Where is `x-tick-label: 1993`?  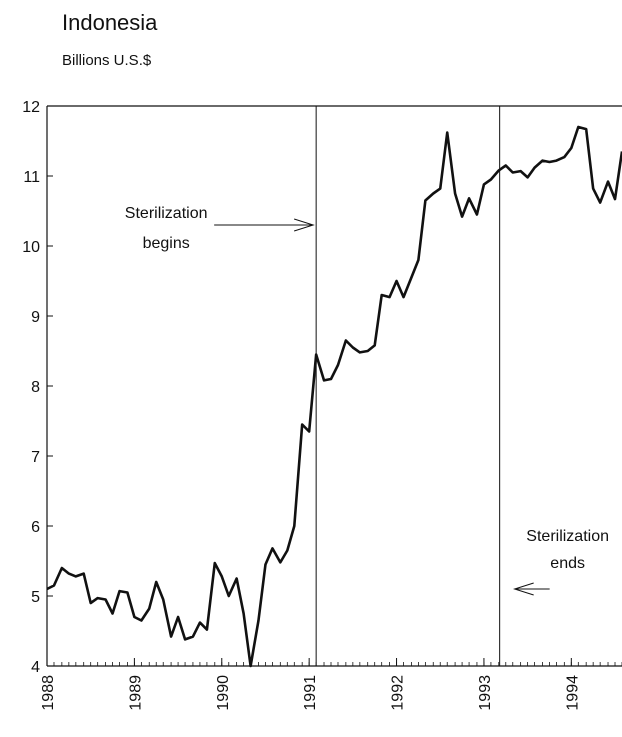
x-tick-label: 1993 is located at coordinates (485, 693).